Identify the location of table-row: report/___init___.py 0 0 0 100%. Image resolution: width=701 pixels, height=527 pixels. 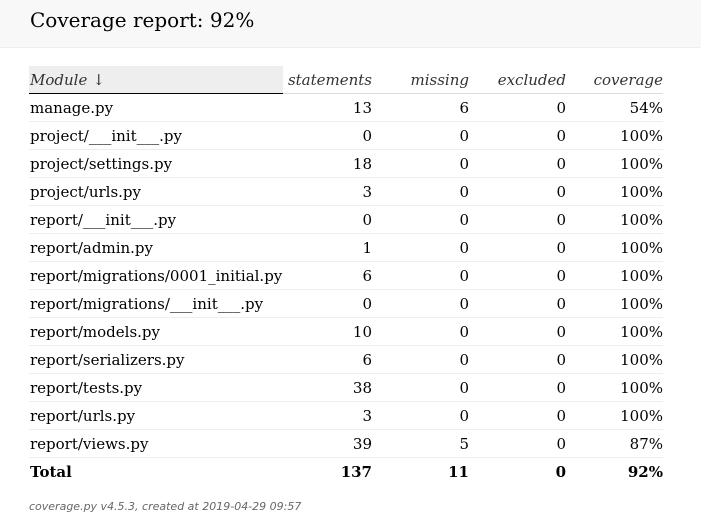
(346, 219).